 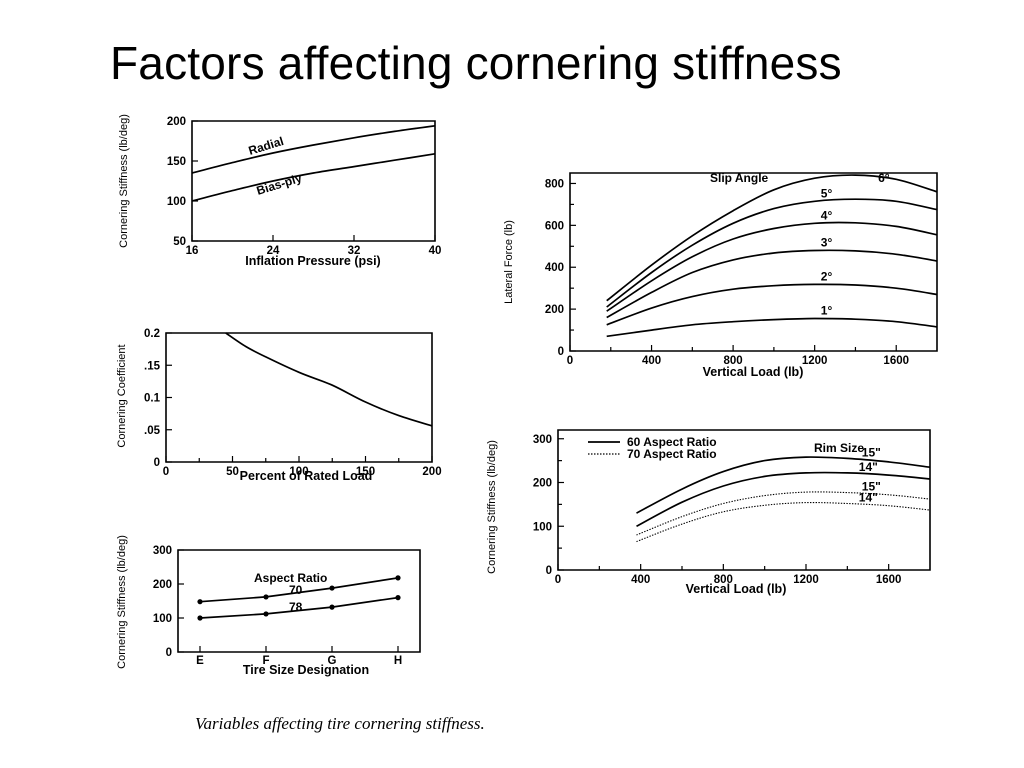 What do you see at coordinates (554, 226) in the screenshot?
I see `y-tick-label: 600` at bounding box center [554, 226].